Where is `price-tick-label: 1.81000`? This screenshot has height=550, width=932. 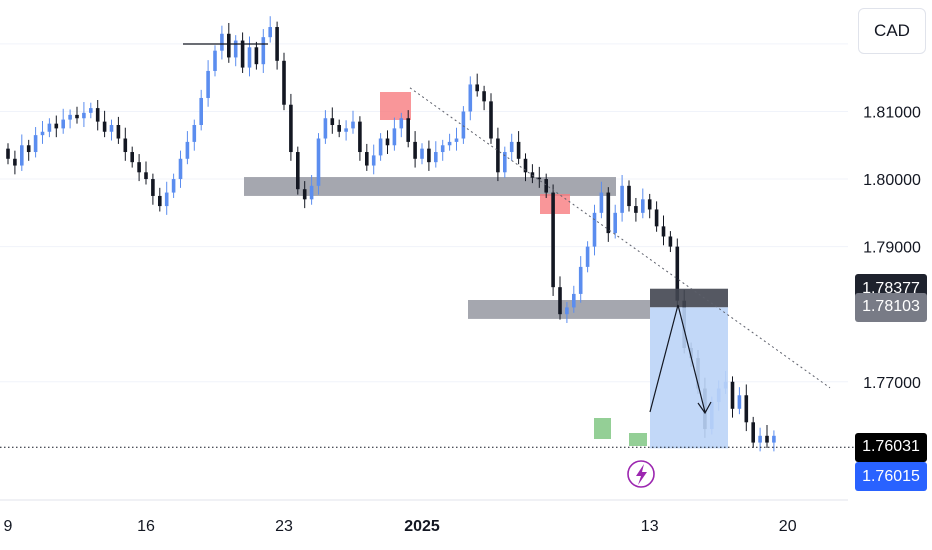
price-tick-label: 1.81000 is located at coordinates (892, 112).